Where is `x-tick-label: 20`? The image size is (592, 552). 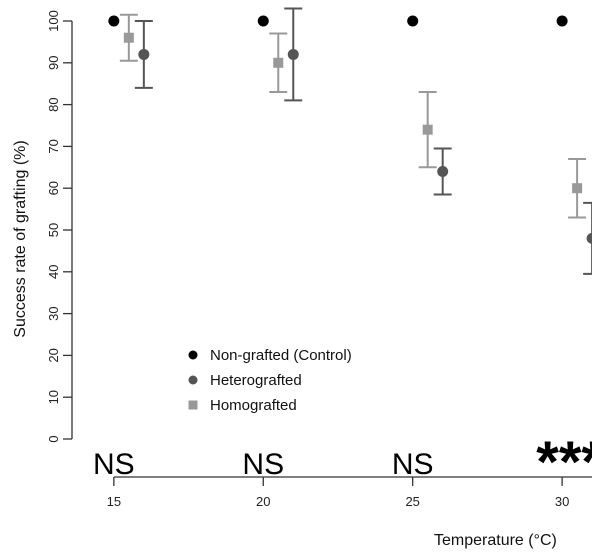 x-tick-label: 20 is located at coordinates (263, 501).